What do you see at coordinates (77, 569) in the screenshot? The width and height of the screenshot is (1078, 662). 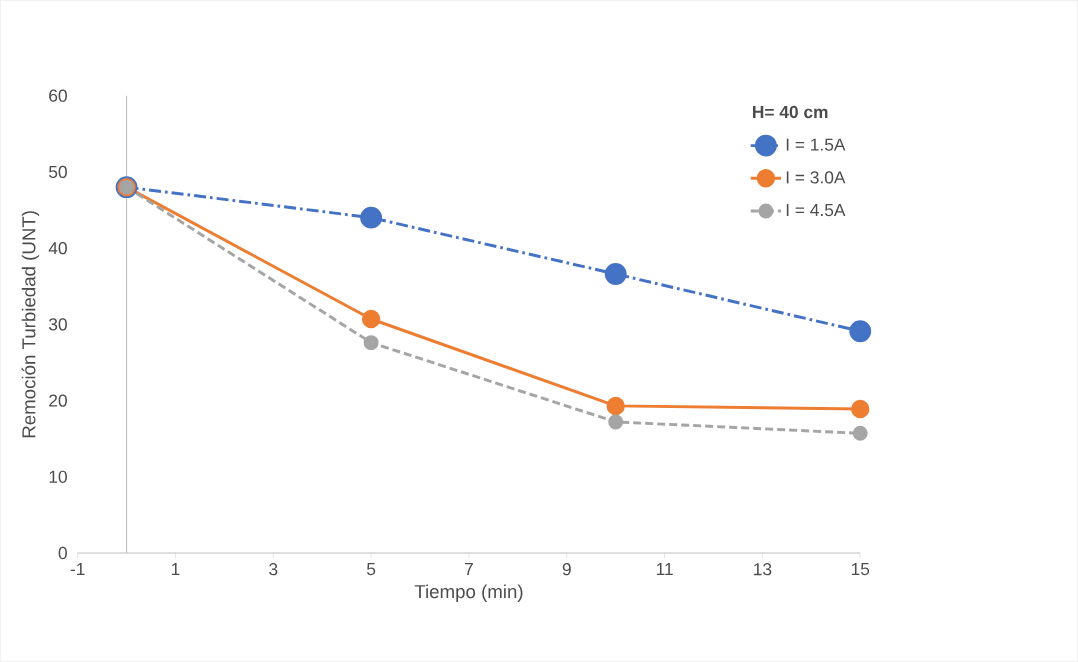 I see `x-tick-label: -1` at bounding box center [77, 569].